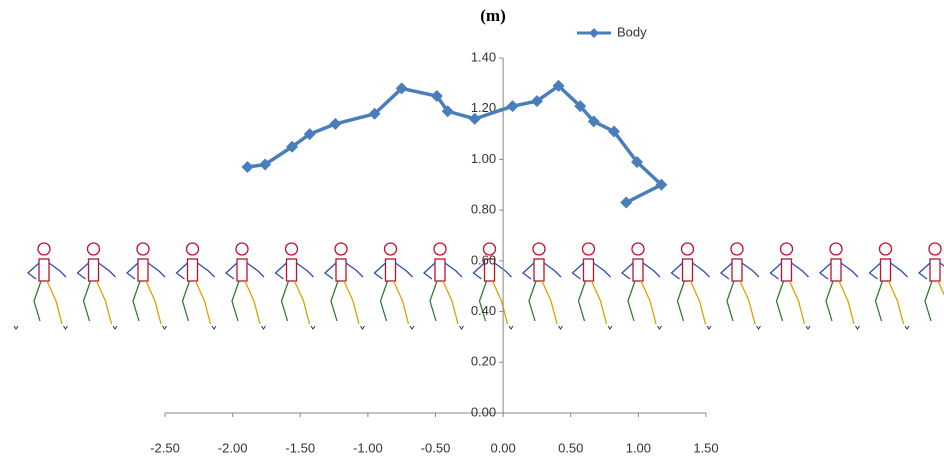 The height and width of the screenshot is (465, 944). I want to click on y-tick-label: 0.80, so click(483, 209).